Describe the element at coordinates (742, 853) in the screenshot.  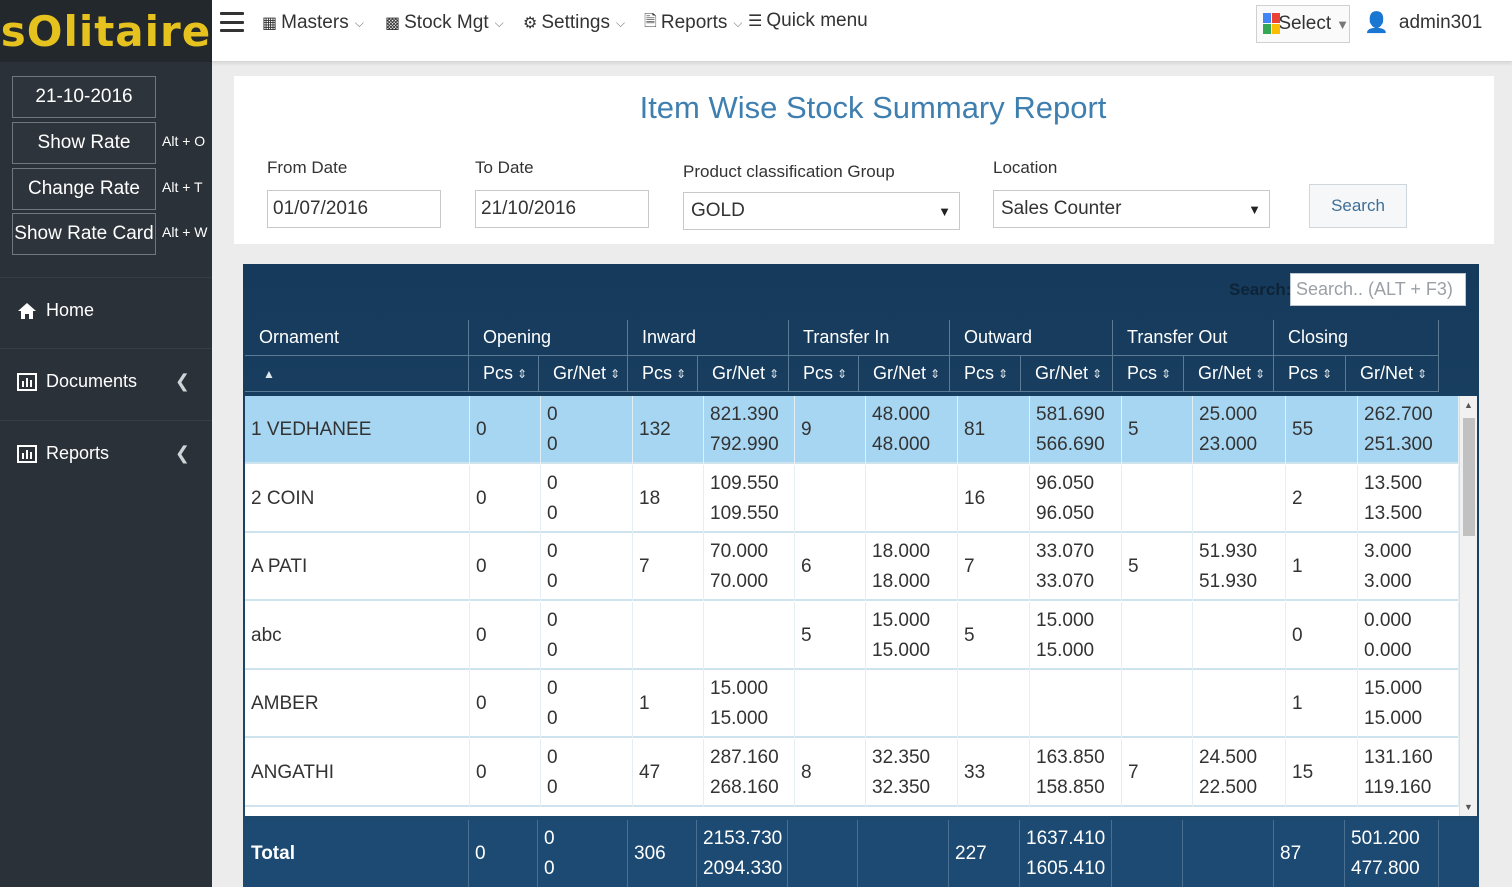
I see `total-inward-grnet: 2153.730 2094.330` at that location.